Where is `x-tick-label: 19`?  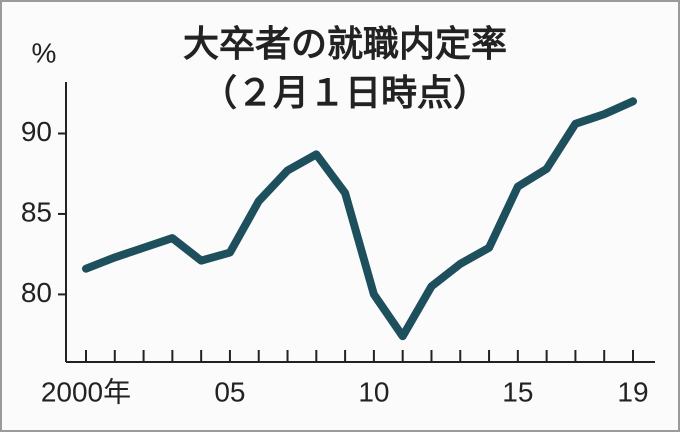 x-tick-label: 19 is located at coordinates (632, 391).